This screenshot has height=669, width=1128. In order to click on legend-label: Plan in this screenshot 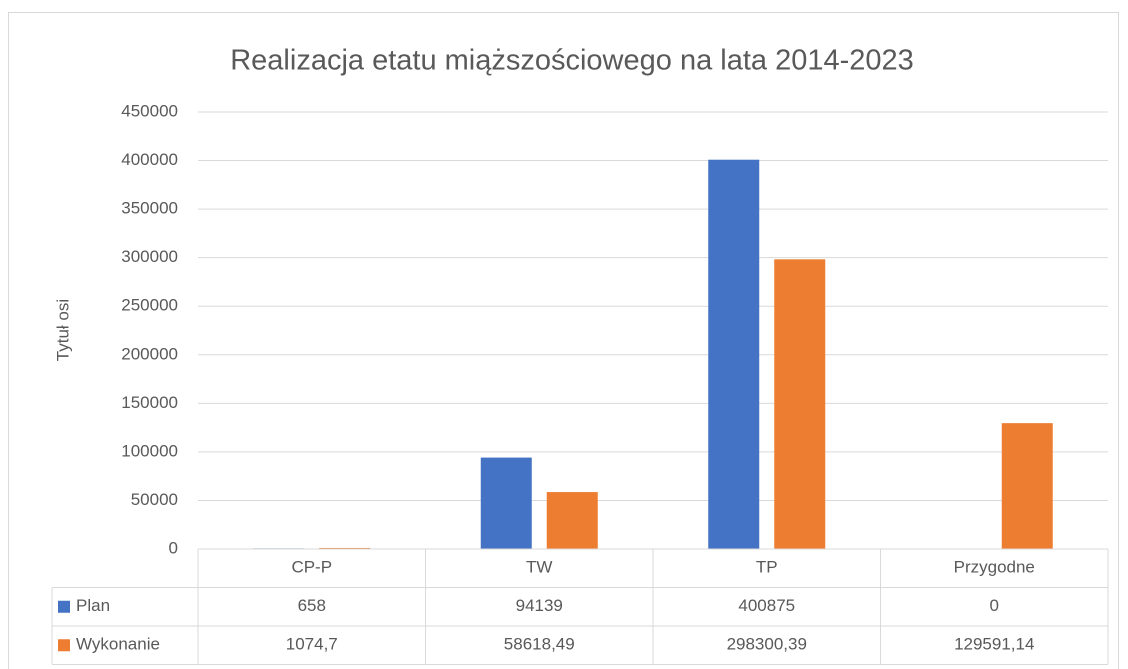, I will do `click(93, 605)`.